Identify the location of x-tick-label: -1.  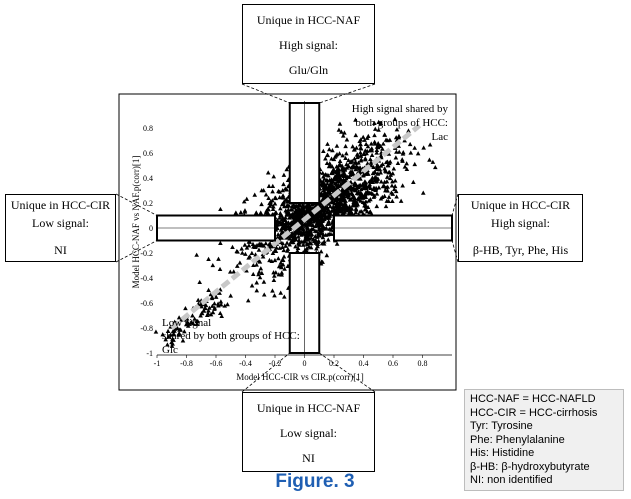
(157, 363).